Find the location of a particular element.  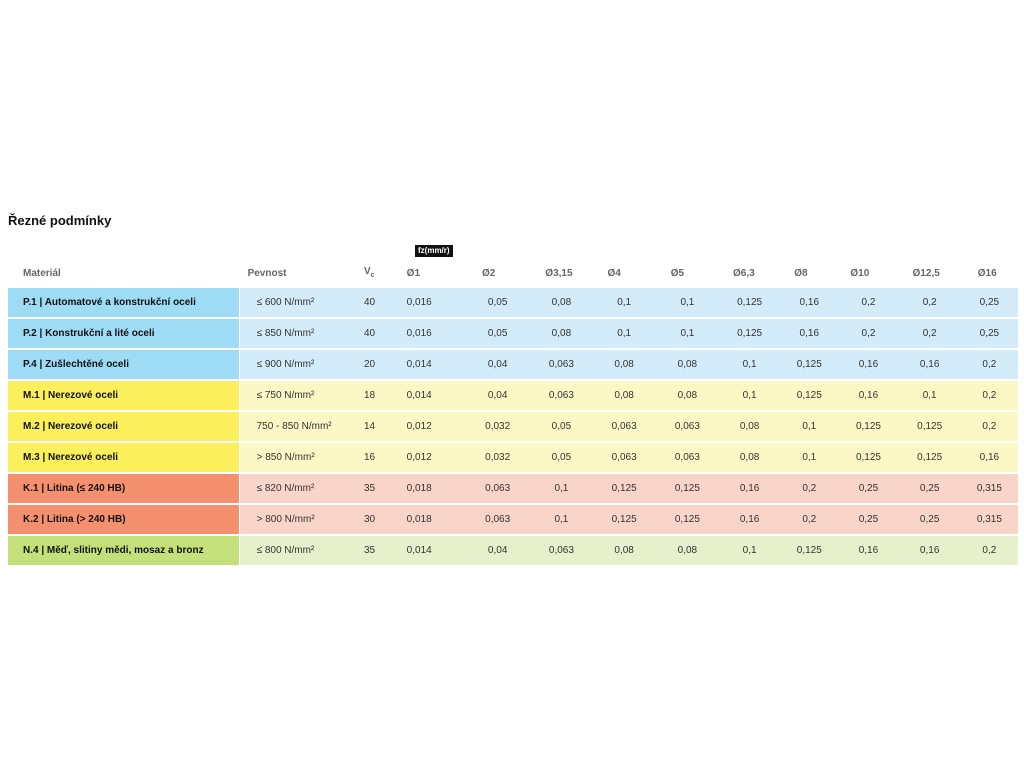

strength-cell: ≤ 800 N/mm² is located at coordinates (299, 551).